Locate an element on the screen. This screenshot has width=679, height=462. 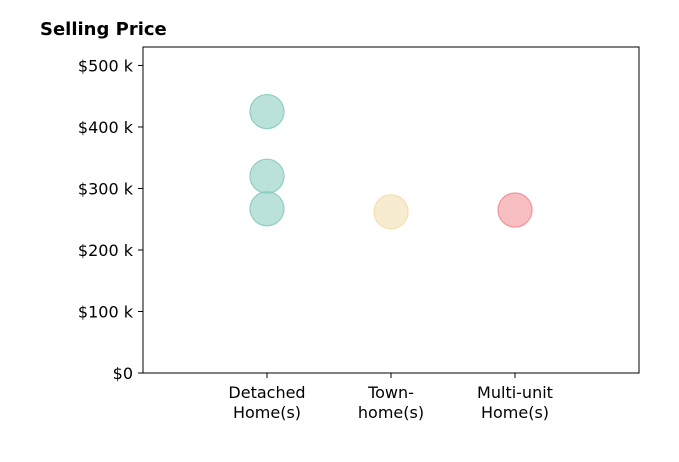
x-tick-label: Detached is located at coordinates (266, 392).